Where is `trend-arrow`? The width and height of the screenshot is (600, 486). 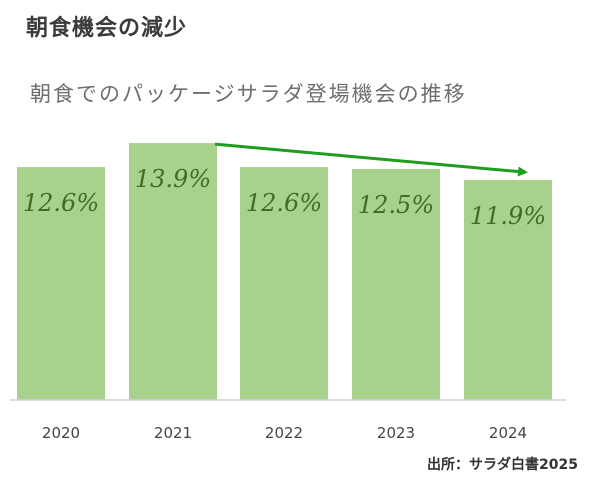 trend-arrow is located at coordinates (371, 159).